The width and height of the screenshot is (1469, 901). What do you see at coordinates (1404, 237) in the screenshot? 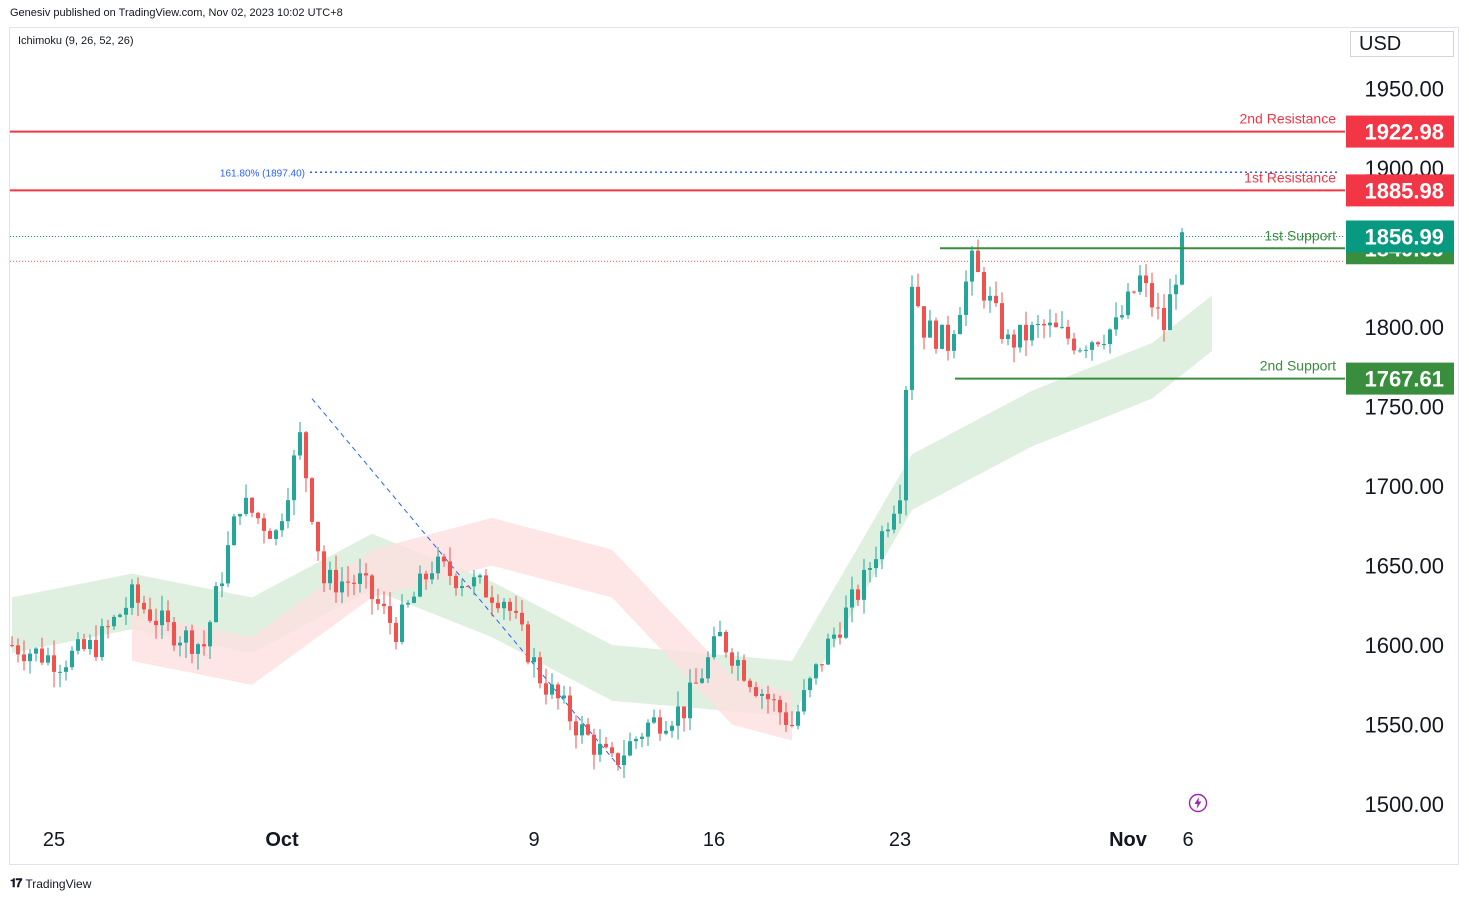
I see `current-price-tag: 1856.99` at bounding box center [1404, 237].